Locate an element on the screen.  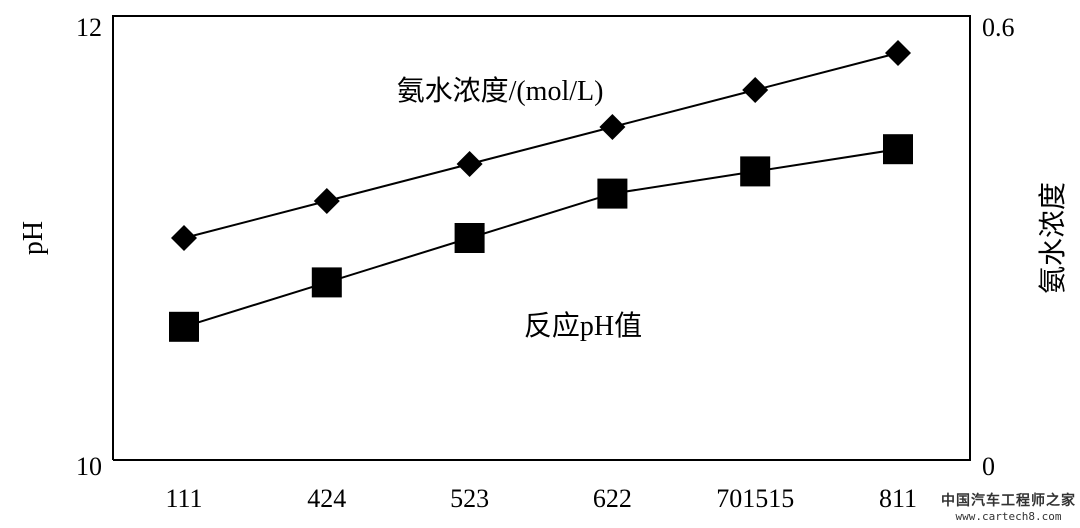
x-tick-label: 701515 is located at coordinates (755, 498).